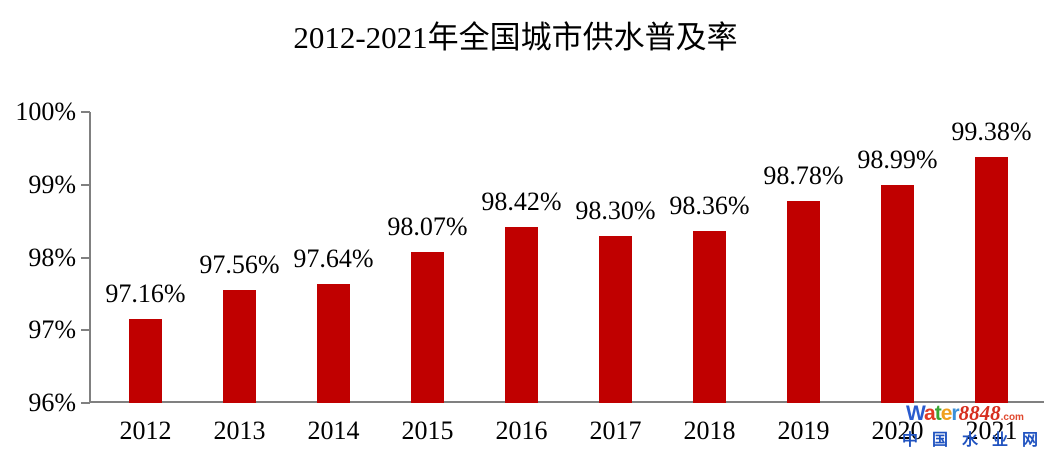 The image size is (1051, 452). What do you see at coordinates (897, 294) in the screenshot?
I see `bar-2020` at bounding box center [897, 294].